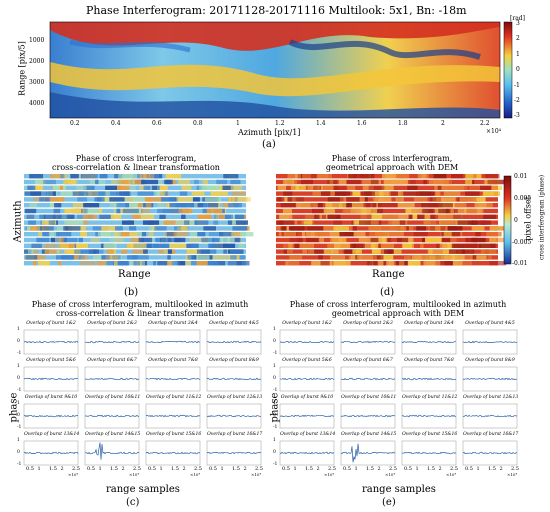 This screenshot has width=550, height=512. I want to click on subplot-title: Overlap of burst 14&15, so click(369, 434).